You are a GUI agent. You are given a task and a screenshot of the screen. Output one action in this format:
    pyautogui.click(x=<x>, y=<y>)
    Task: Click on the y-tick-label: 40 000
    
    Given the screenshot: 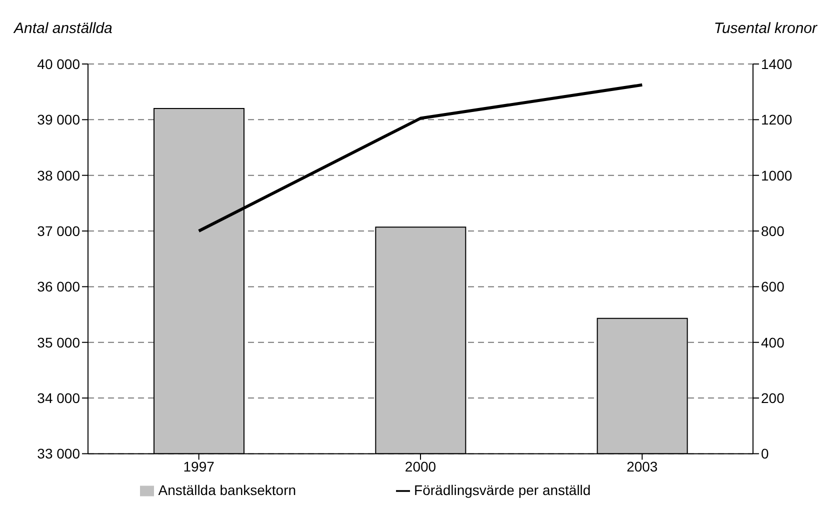 What is the action you would take?
    pyautogui.click(x=58, y=64)
    